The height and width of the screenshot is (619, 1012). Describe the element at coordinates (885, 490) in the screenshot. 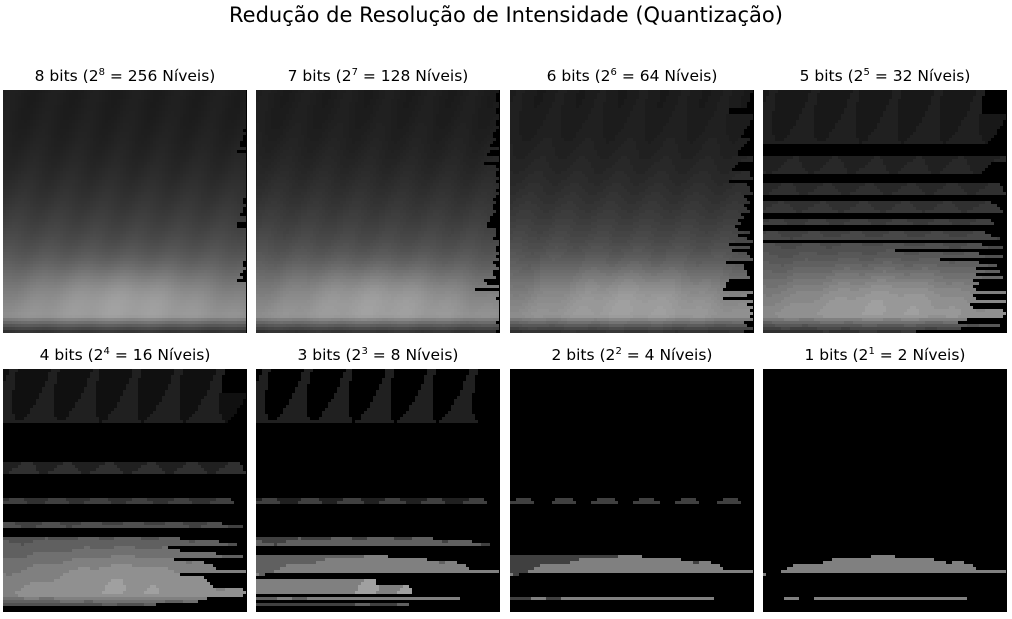

I see `panel-image-1bits` at that location.